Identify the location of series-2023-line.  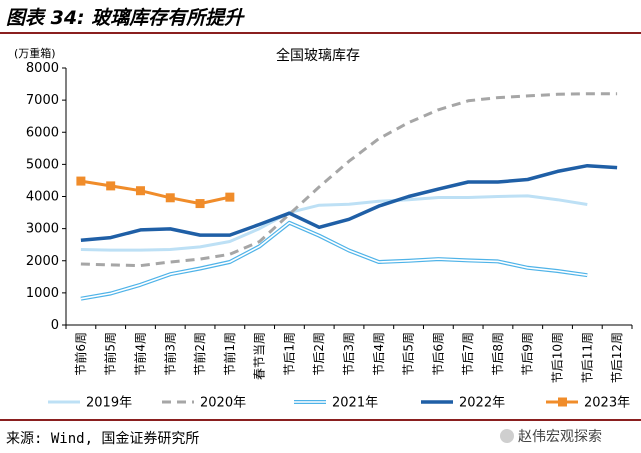
(155, 192).